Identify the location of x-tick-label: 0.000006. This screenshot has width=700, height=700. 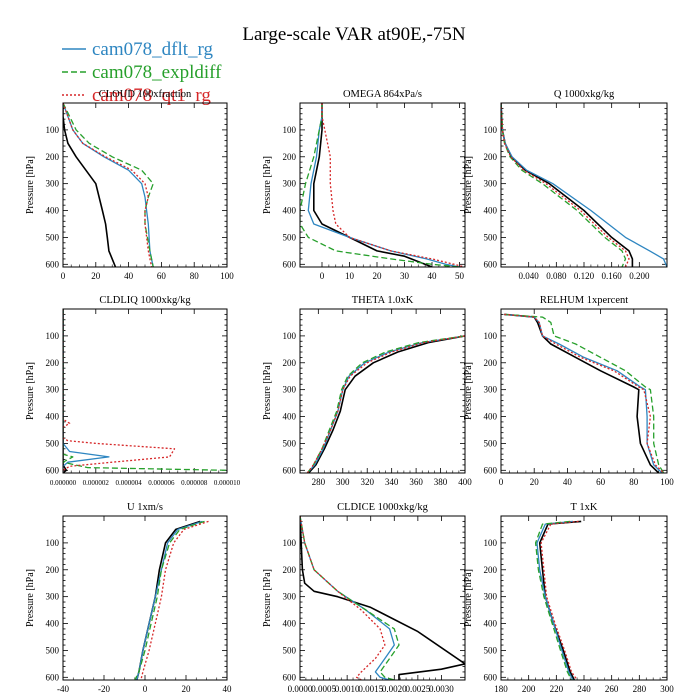
(161, 483).